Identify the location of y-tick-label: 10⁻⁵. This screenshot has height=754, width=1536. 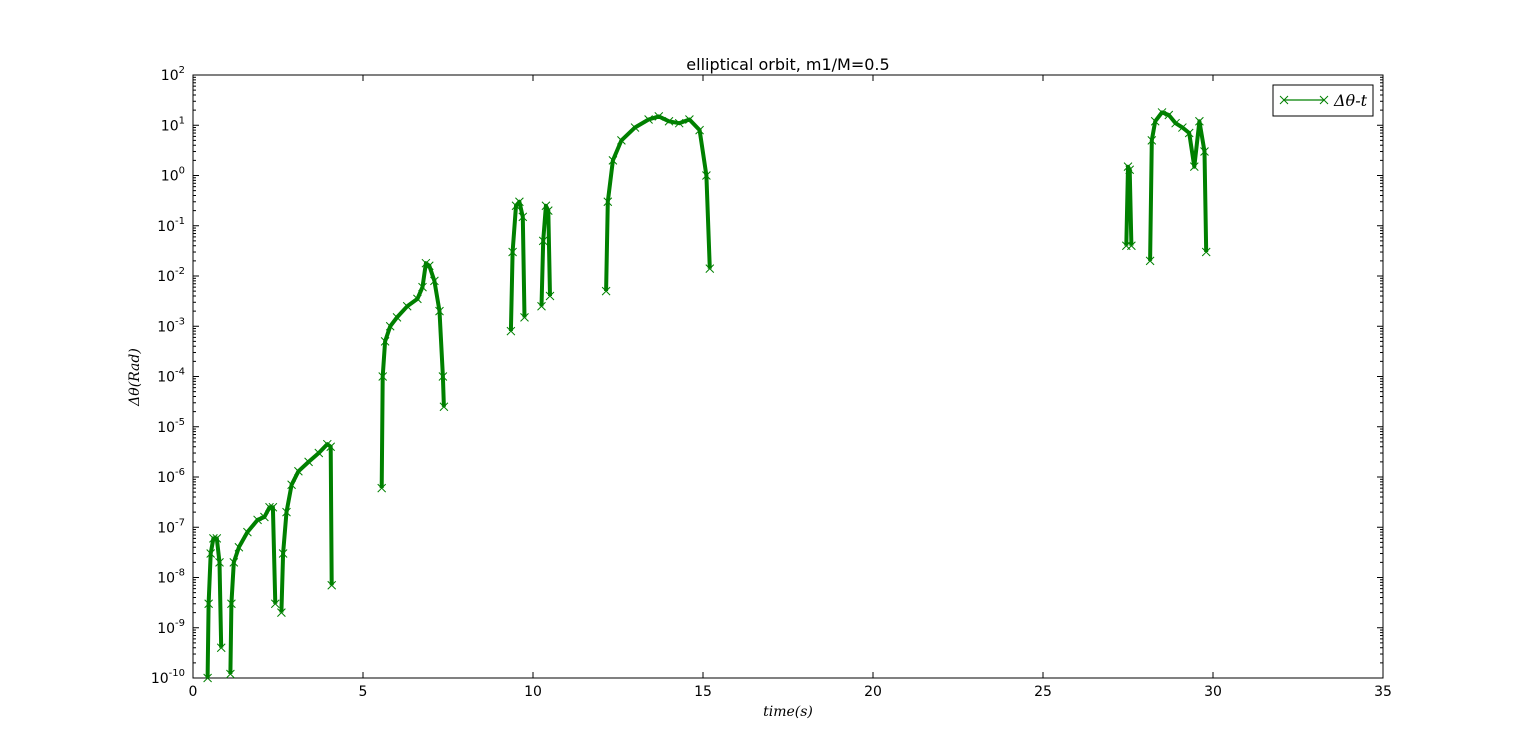
(171, 426).